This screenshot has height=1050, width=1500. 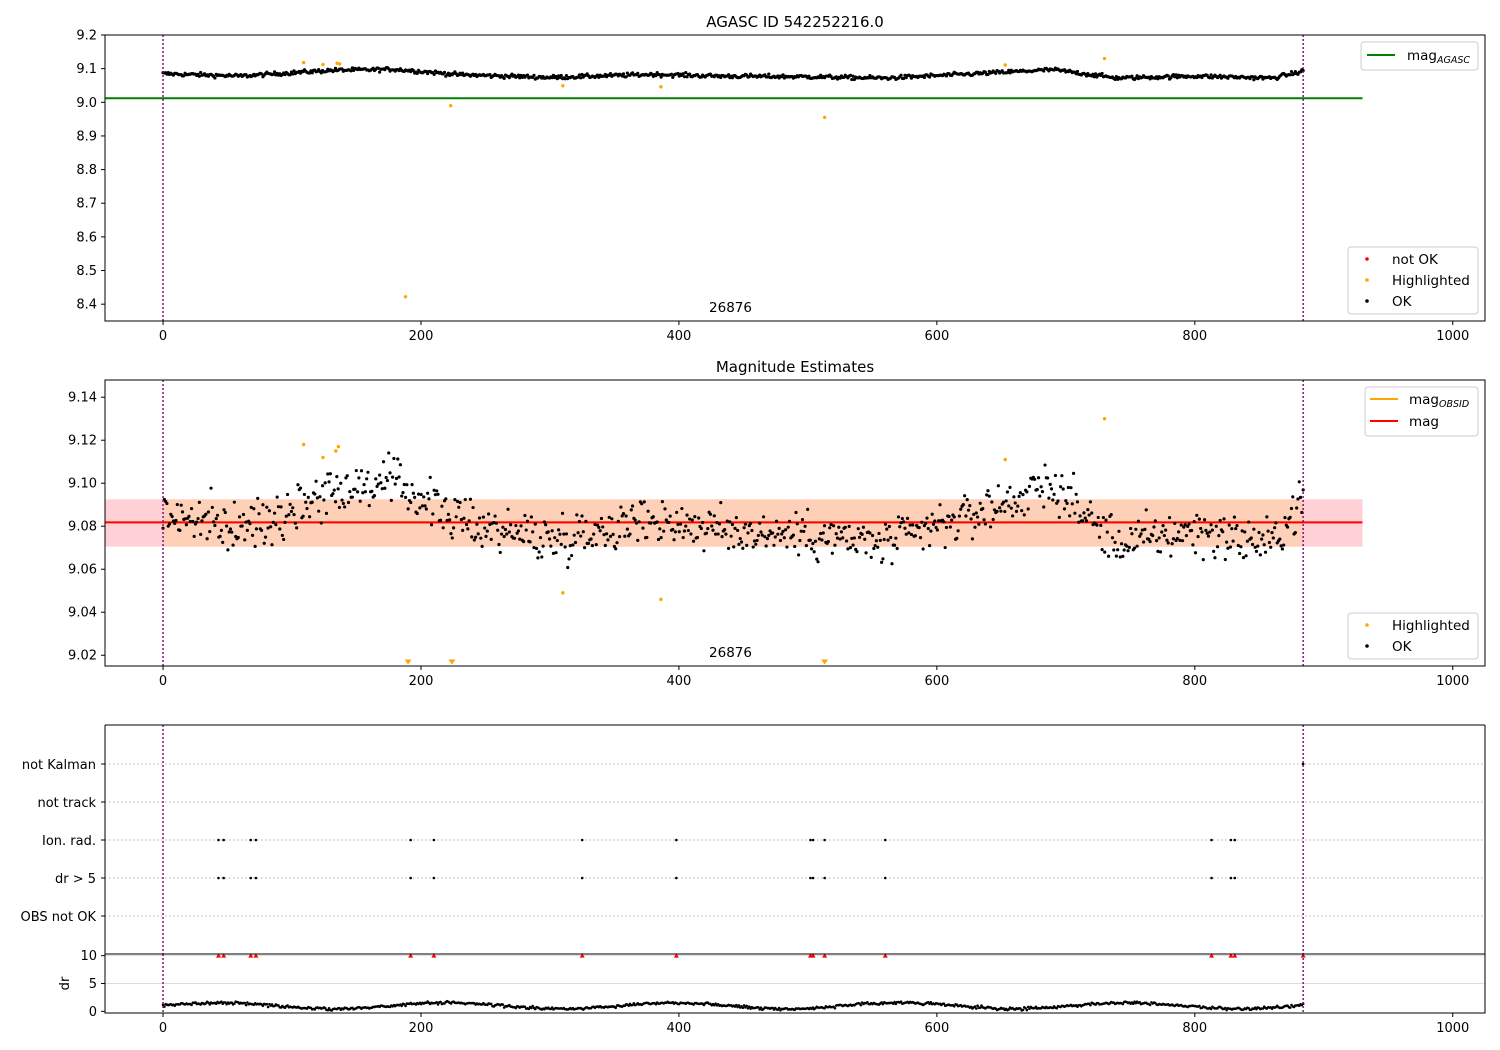 What do you see at coordinates (1454, 404) in the screenshot?
I see `legend-label-subscript: OBSID` at bounding box center [1454, 404].